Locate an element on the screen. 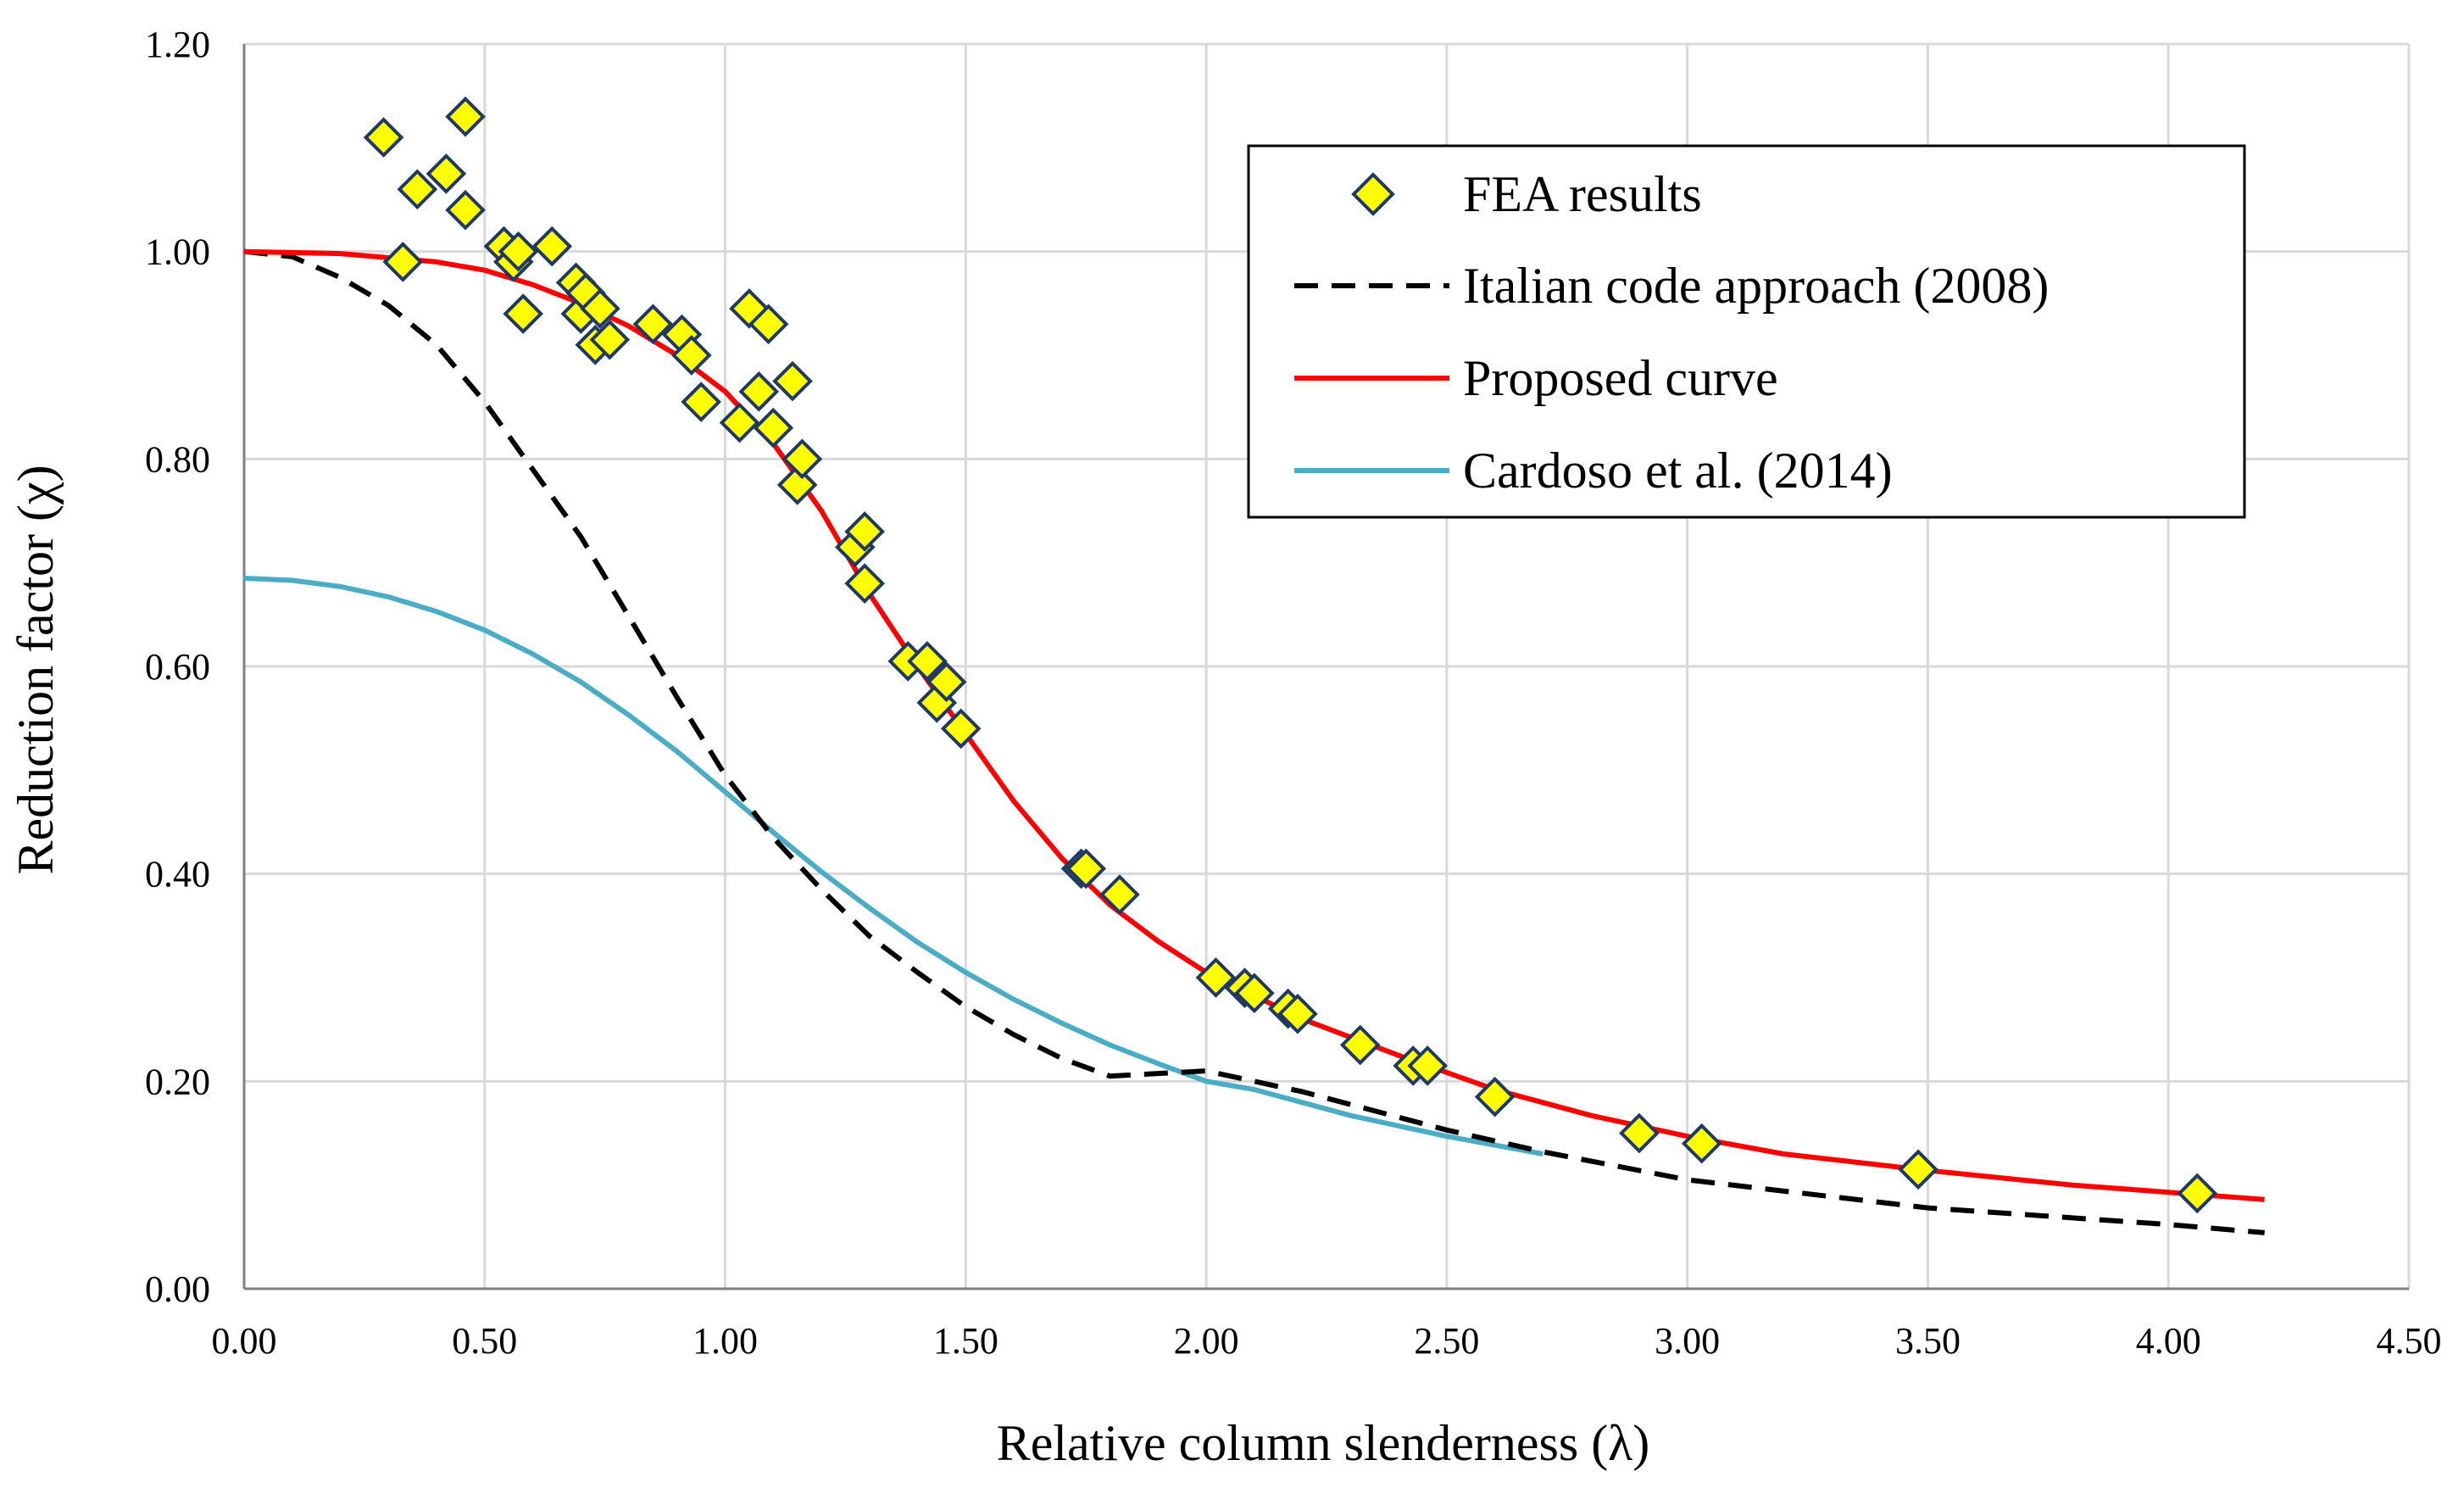 The width and height of the screenshot is (2464, 1488). legend-box is located at coordinates (1746, 331).